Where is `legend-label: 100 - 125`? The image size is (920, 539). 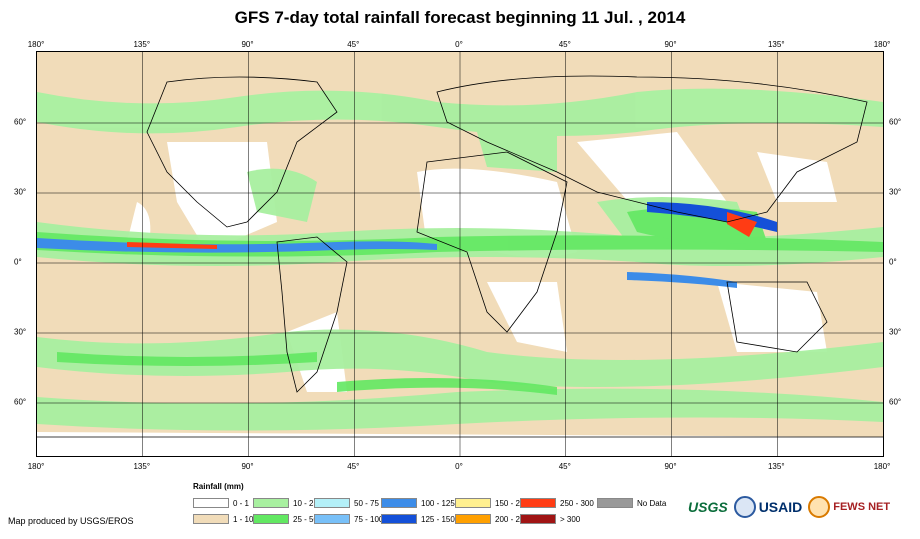
legend-label: 100 - 125 is located at coordinates (438, 503).